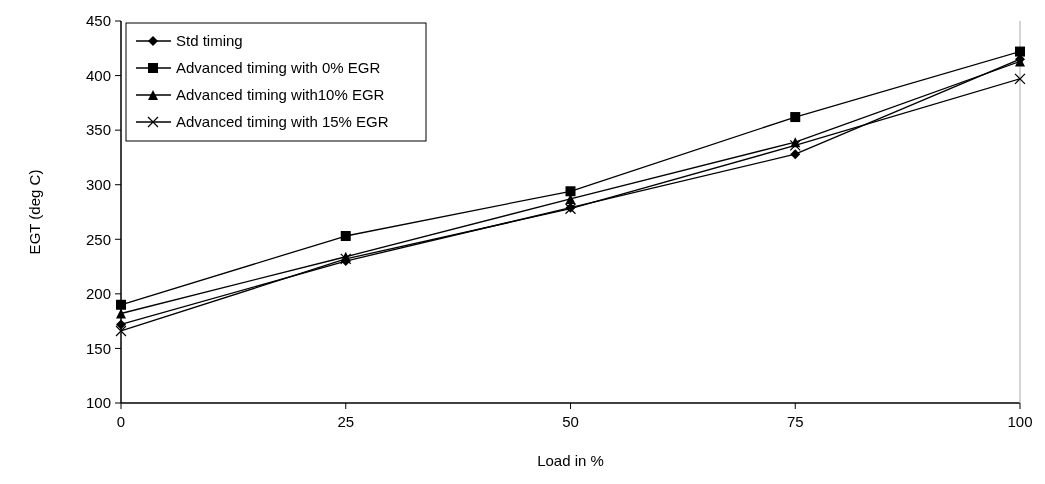  Describe the element at coordinates (98, 348) in the screenshot. I see `y-tick-label: 150` at that location.